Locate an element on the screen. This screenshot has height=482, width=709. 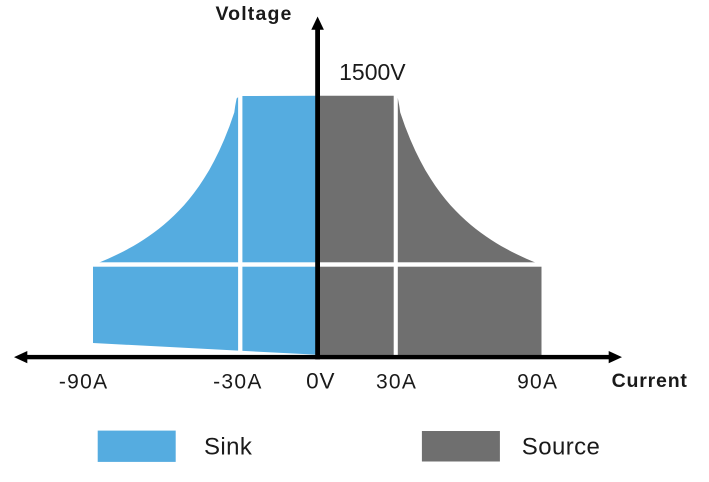
svg-text: 1500V is located at coordinates (372, 72).